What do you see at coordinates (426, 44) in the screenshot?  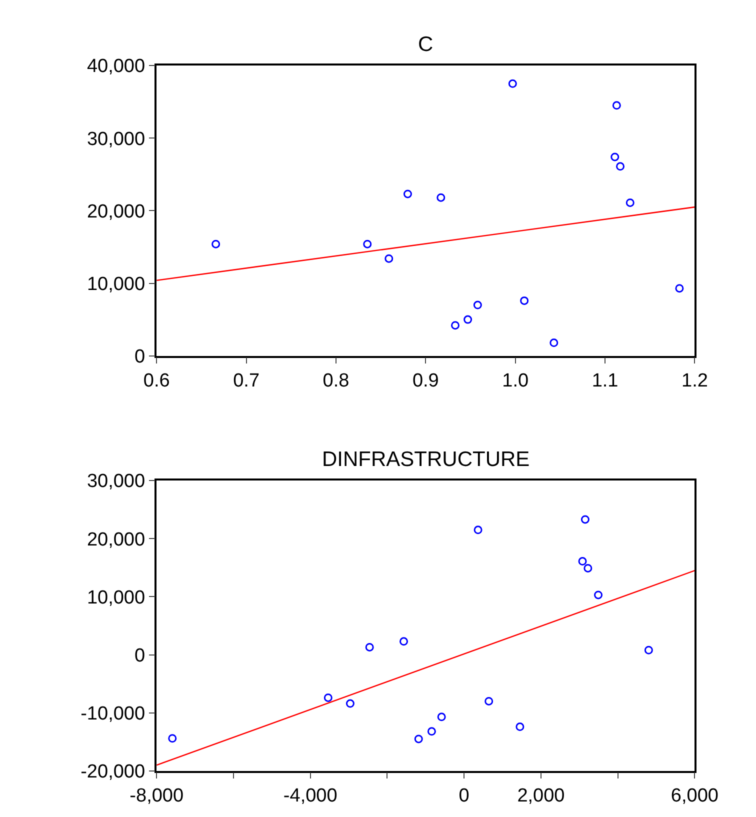 I see `chart-title: C` at bounding box center [426, 44].